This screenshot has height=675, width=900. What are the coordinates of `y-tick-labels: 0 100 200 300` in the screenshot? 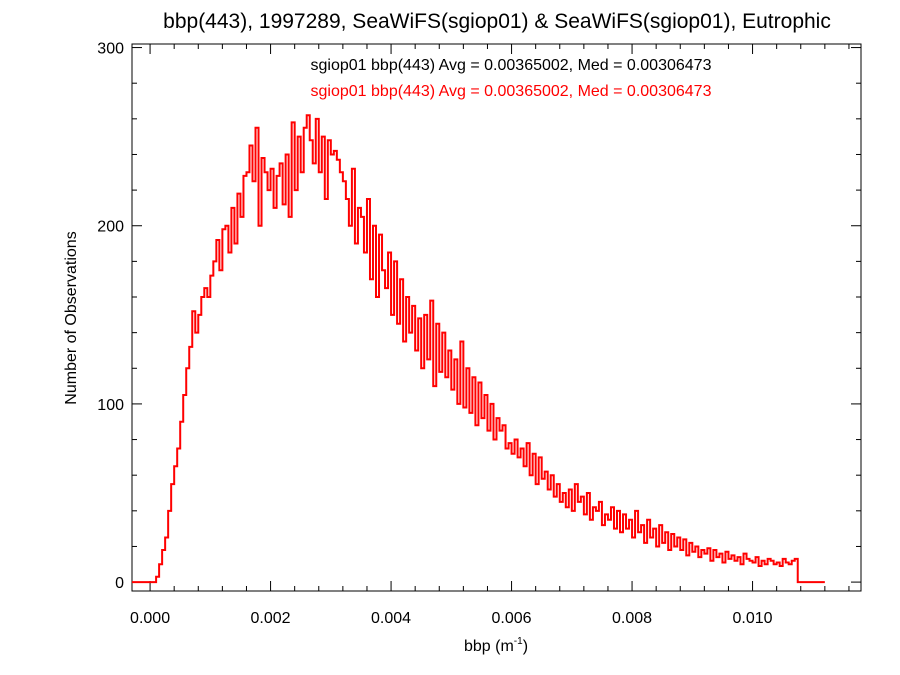 It's located at (110, 317).